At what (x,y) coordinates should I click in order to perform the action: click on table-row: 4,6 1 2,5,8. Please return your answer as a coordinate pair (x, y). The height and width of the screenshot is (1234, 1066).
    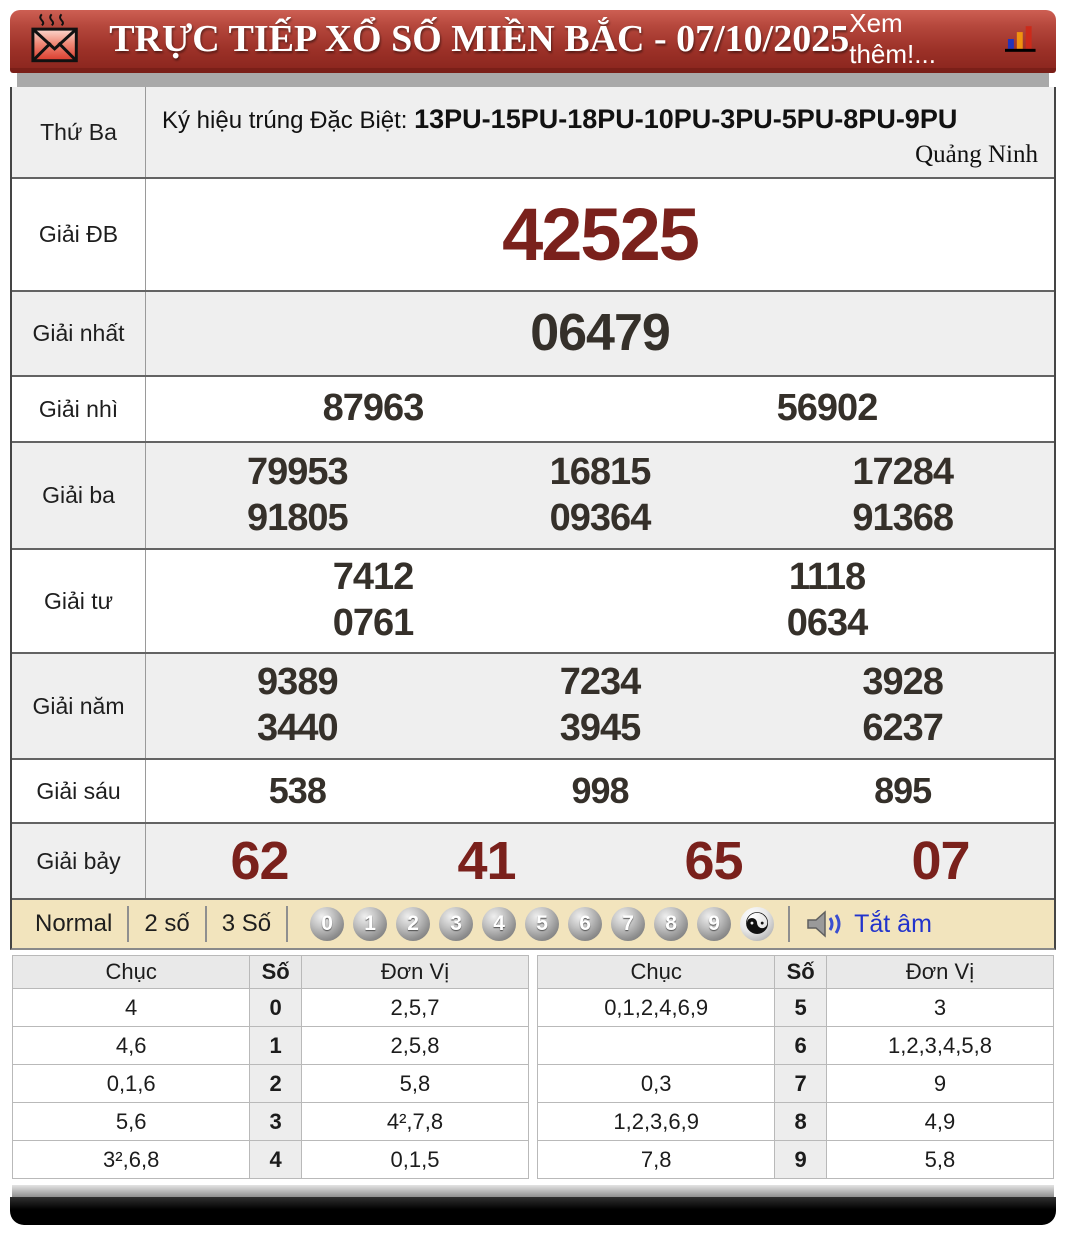
    Looking at the image, I should click on (270, 1045).